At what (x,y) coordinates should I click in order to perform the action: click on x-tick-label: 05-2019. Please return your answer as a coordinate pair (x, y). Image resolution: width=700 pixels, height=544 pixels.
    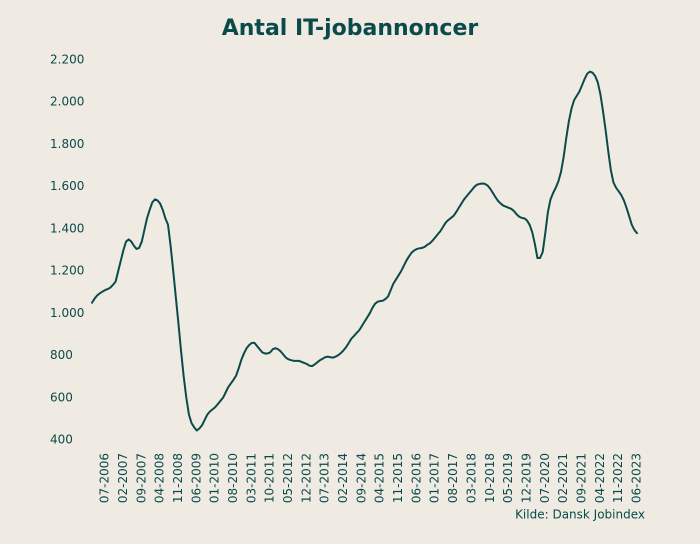
    Looking at the image, I should click on (508, 478).